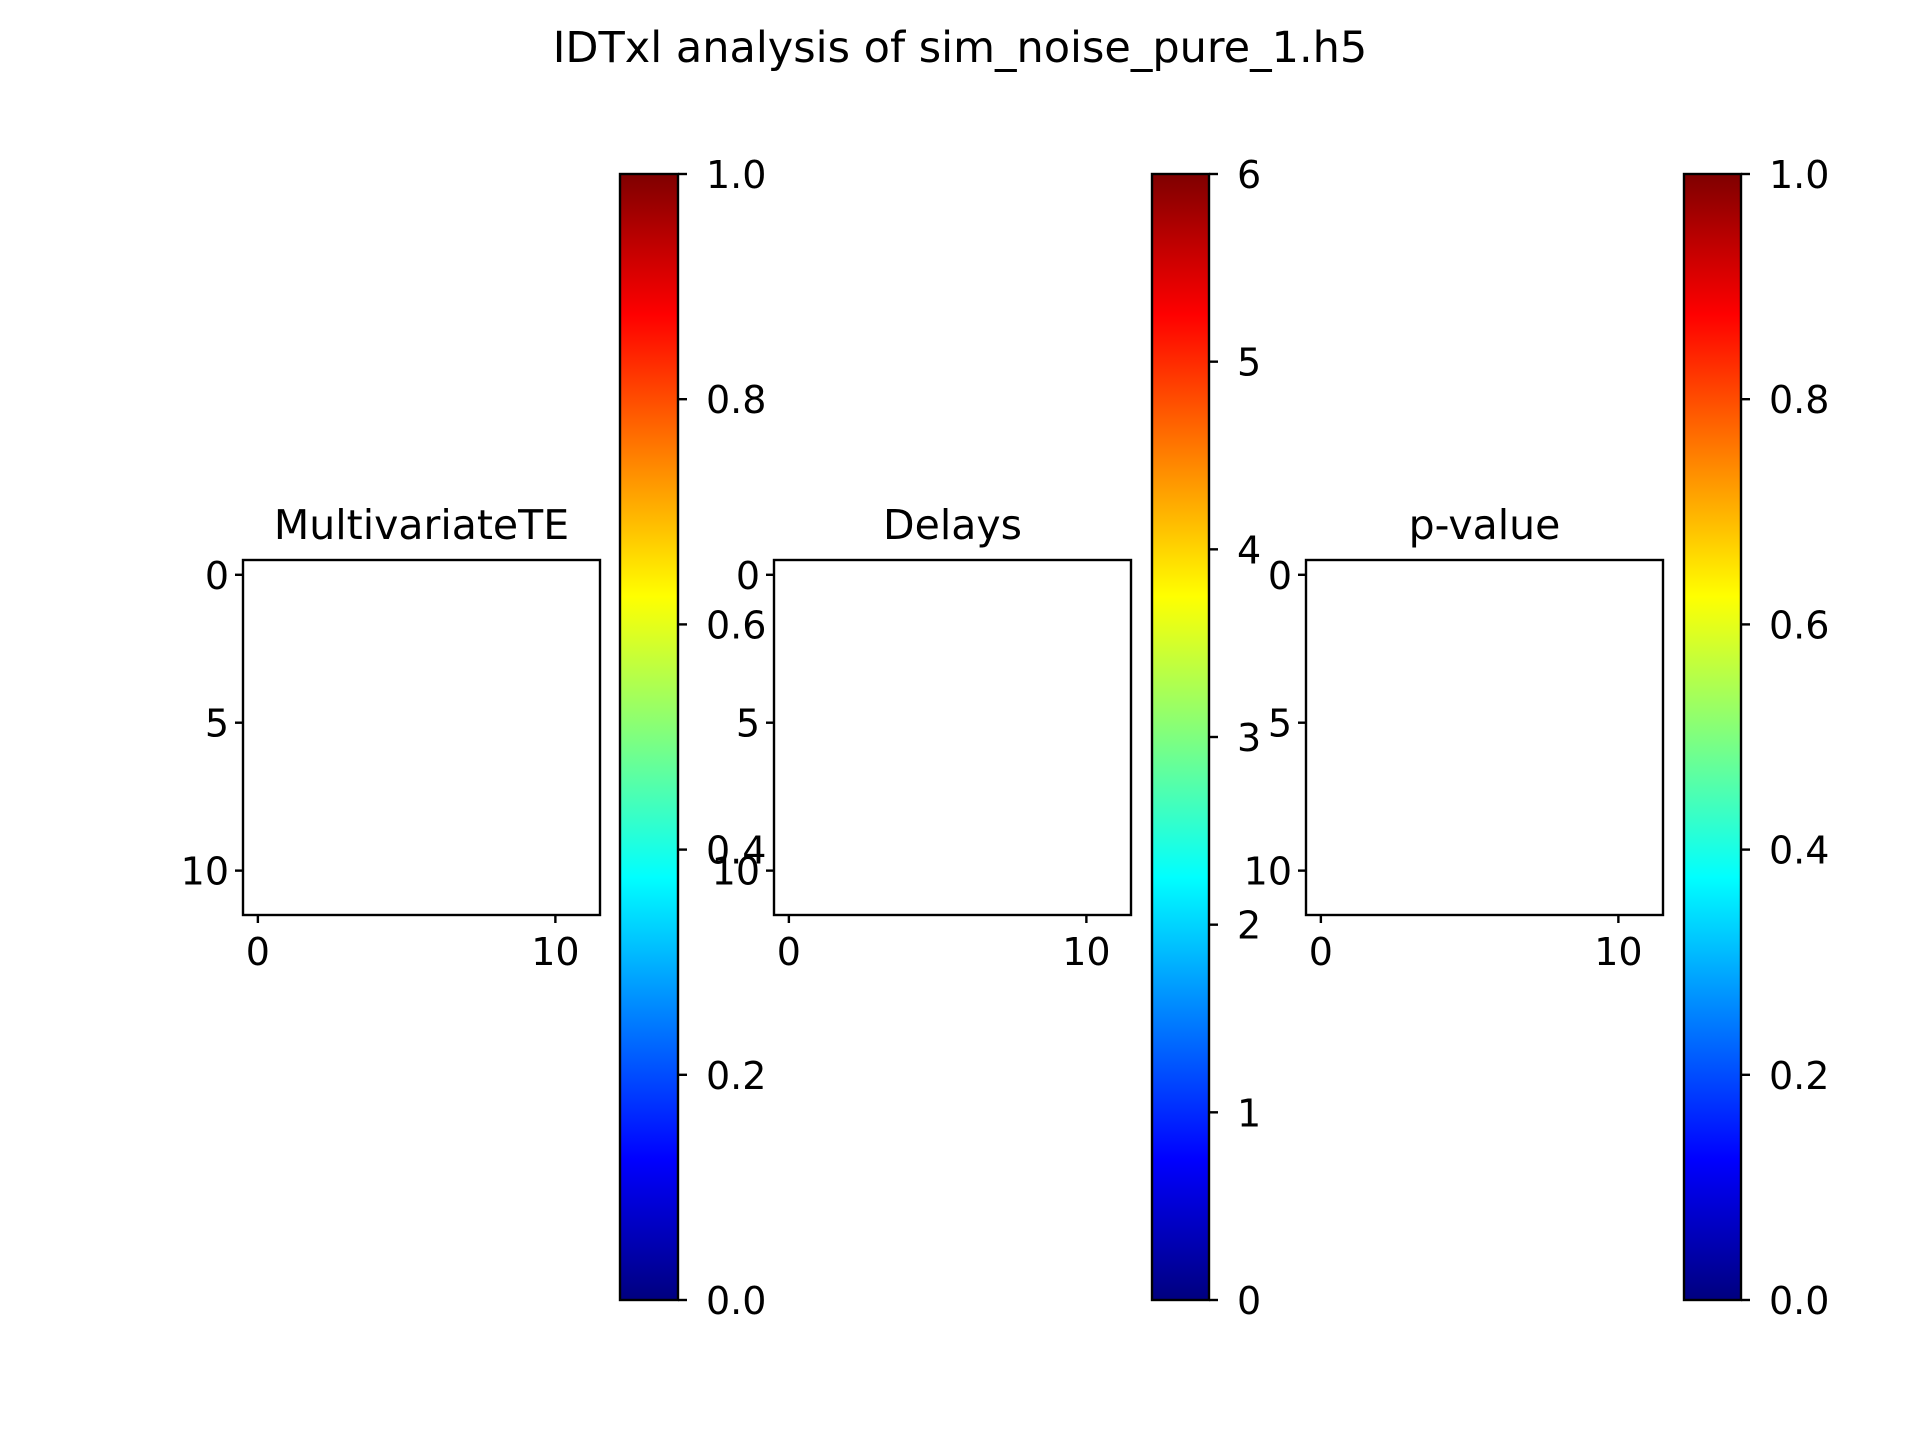 This screenshot has height=1440, width=1920. I want to click on colorbar-tick-label: 6, so click(1249, 175).